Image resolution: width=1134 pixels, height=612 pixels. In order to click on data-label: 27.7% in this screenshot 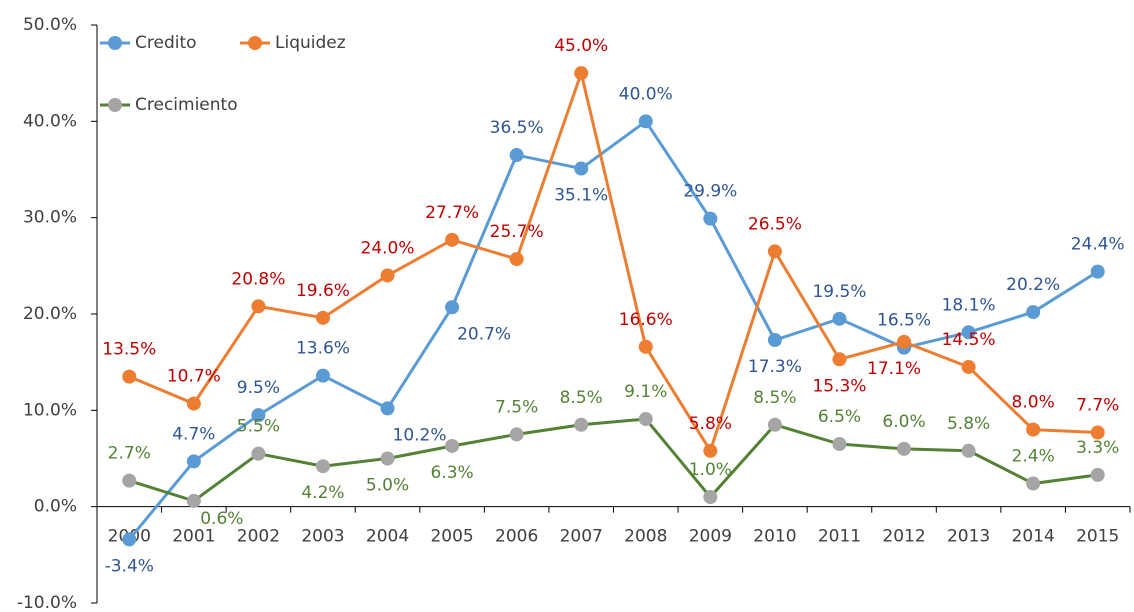, I will do `click(452, 213)`.